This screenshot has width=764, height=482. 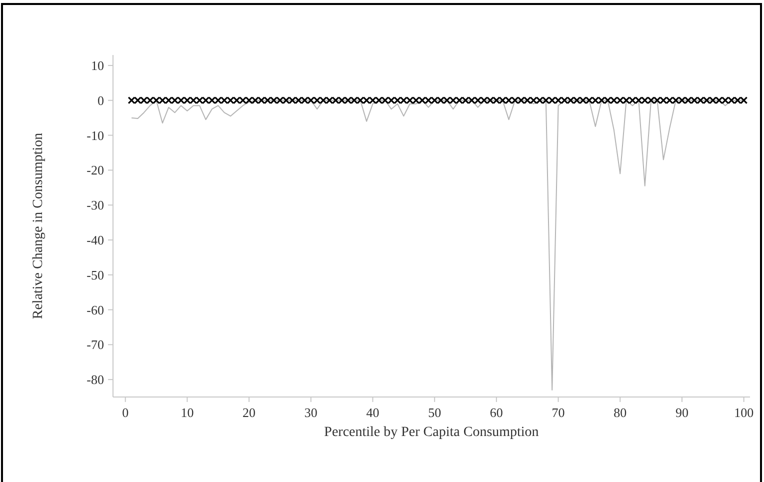 I want to click on y-axis-title: Relative Change in Consumption, so click(x=38, y=226).